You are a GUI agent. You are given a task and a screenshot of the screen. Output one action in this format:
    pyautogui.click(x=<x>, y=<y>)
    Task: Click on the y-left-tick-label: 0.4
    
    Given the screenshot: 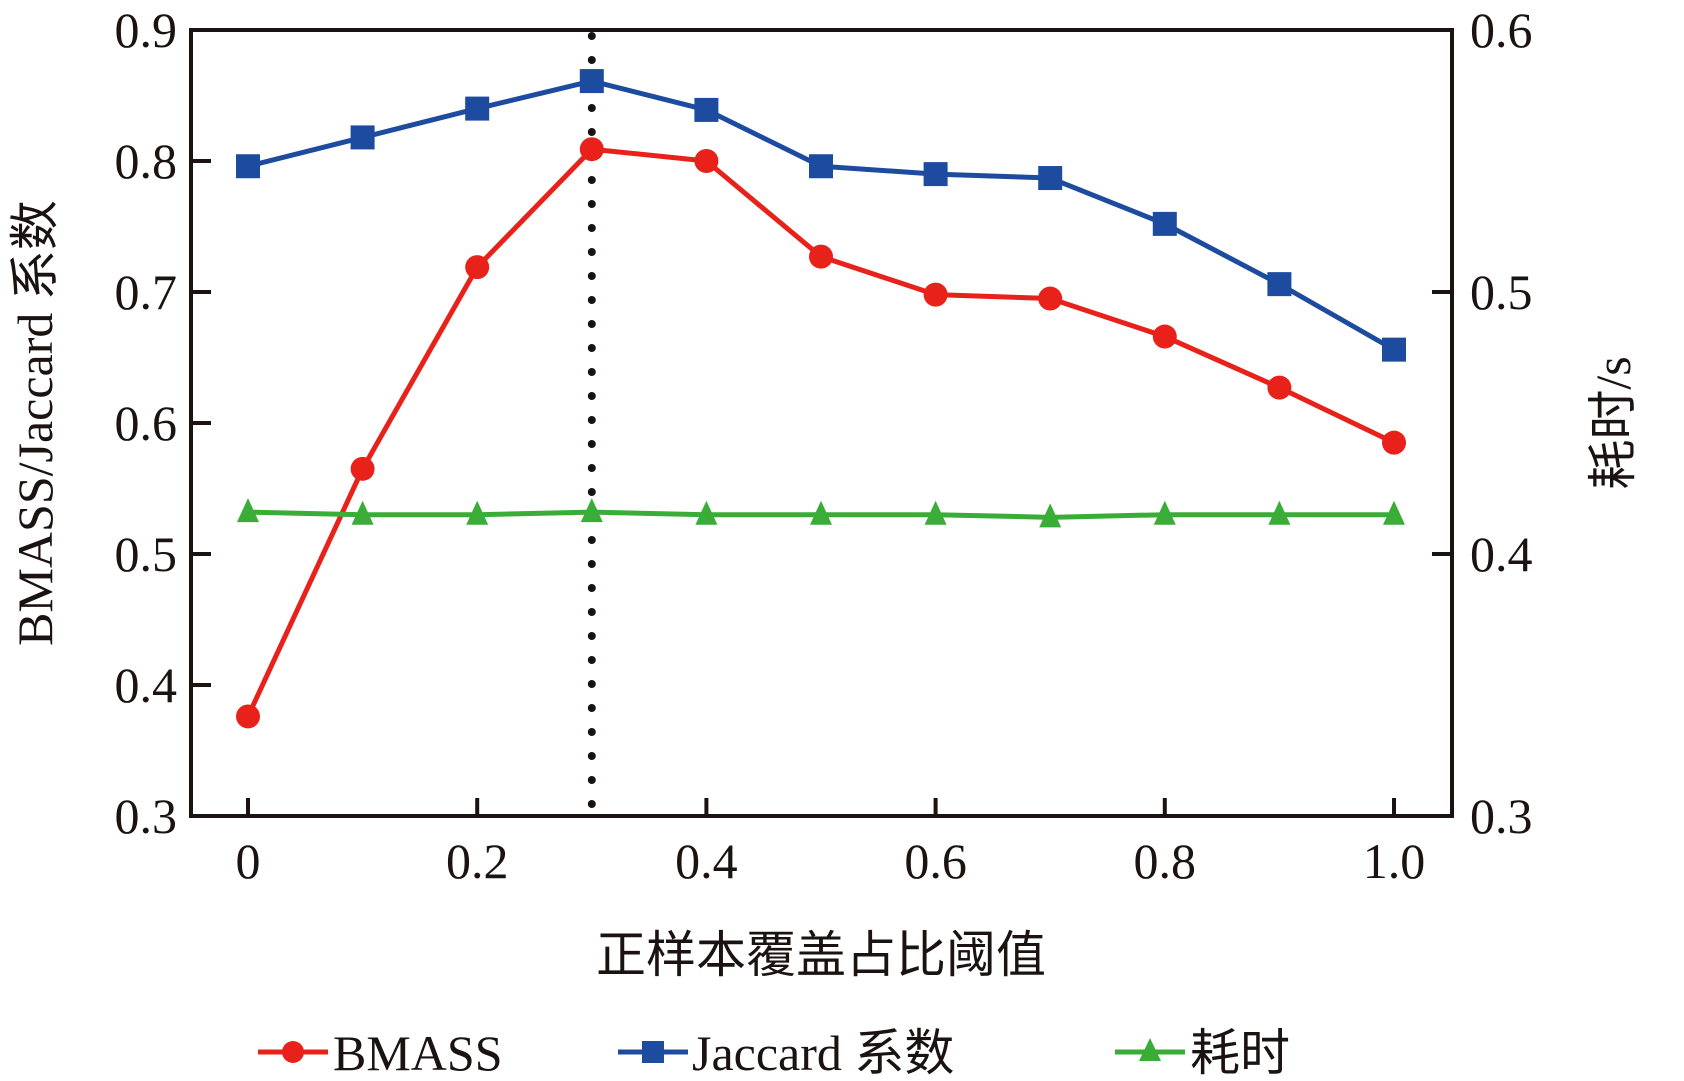 What is the action you would take?
    pyautogui.click(x=146, y=685)
    